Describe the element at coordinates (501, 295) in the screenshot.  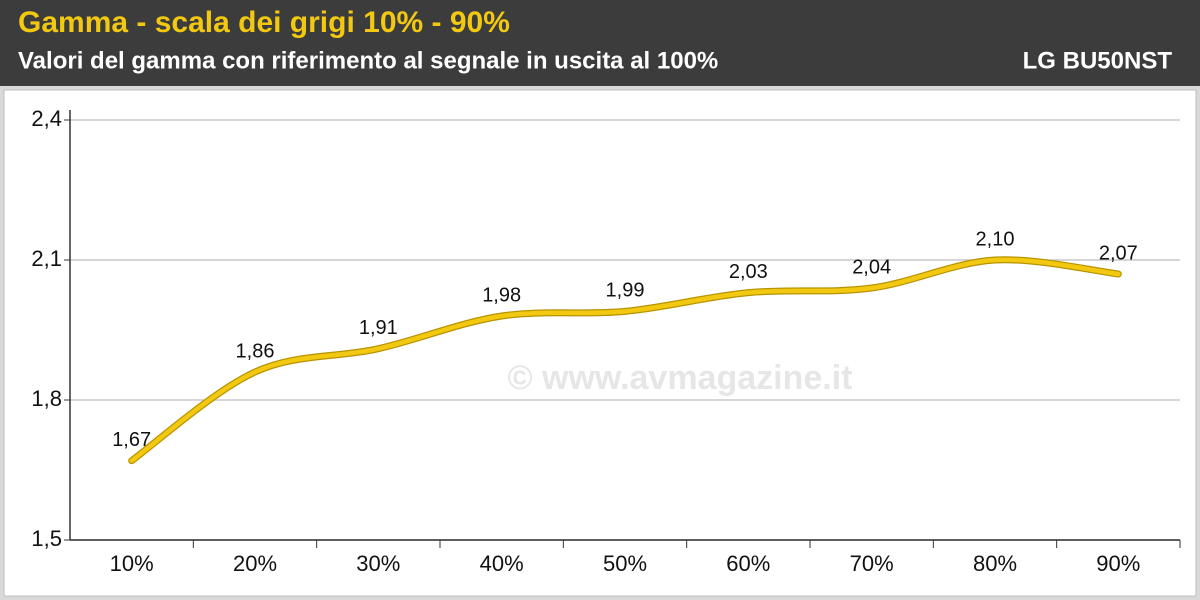
I see `value-label: 1,98` at that location.